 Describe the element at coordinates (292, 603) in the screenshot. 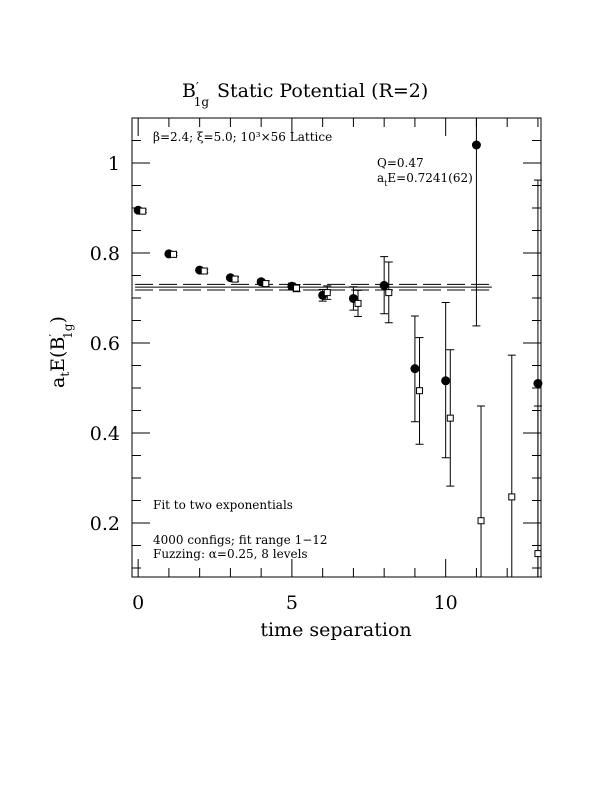

I see `x-tick-label: 5` at that location.